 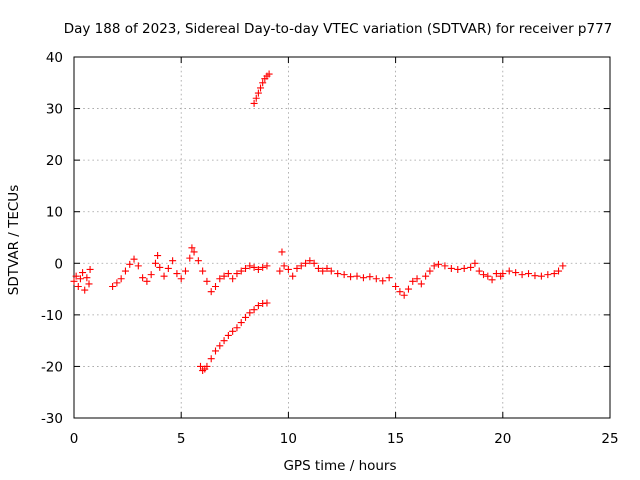 What do you see at coordinates (58, 264) in the screenshot?
I see `y-tick-label: 0` at bounding box center [58, 264].